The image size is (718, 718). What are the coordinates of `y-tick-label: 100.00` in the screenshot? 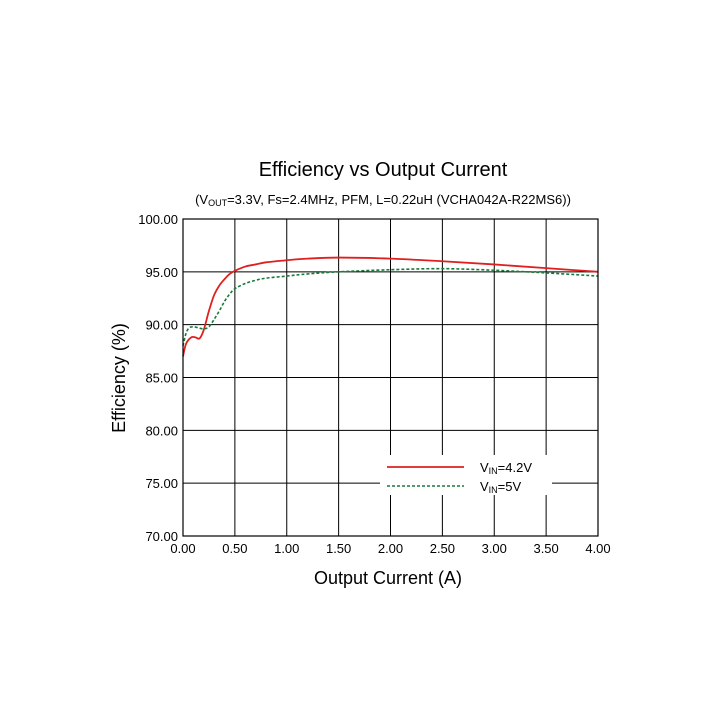 It's located at (158, 219).